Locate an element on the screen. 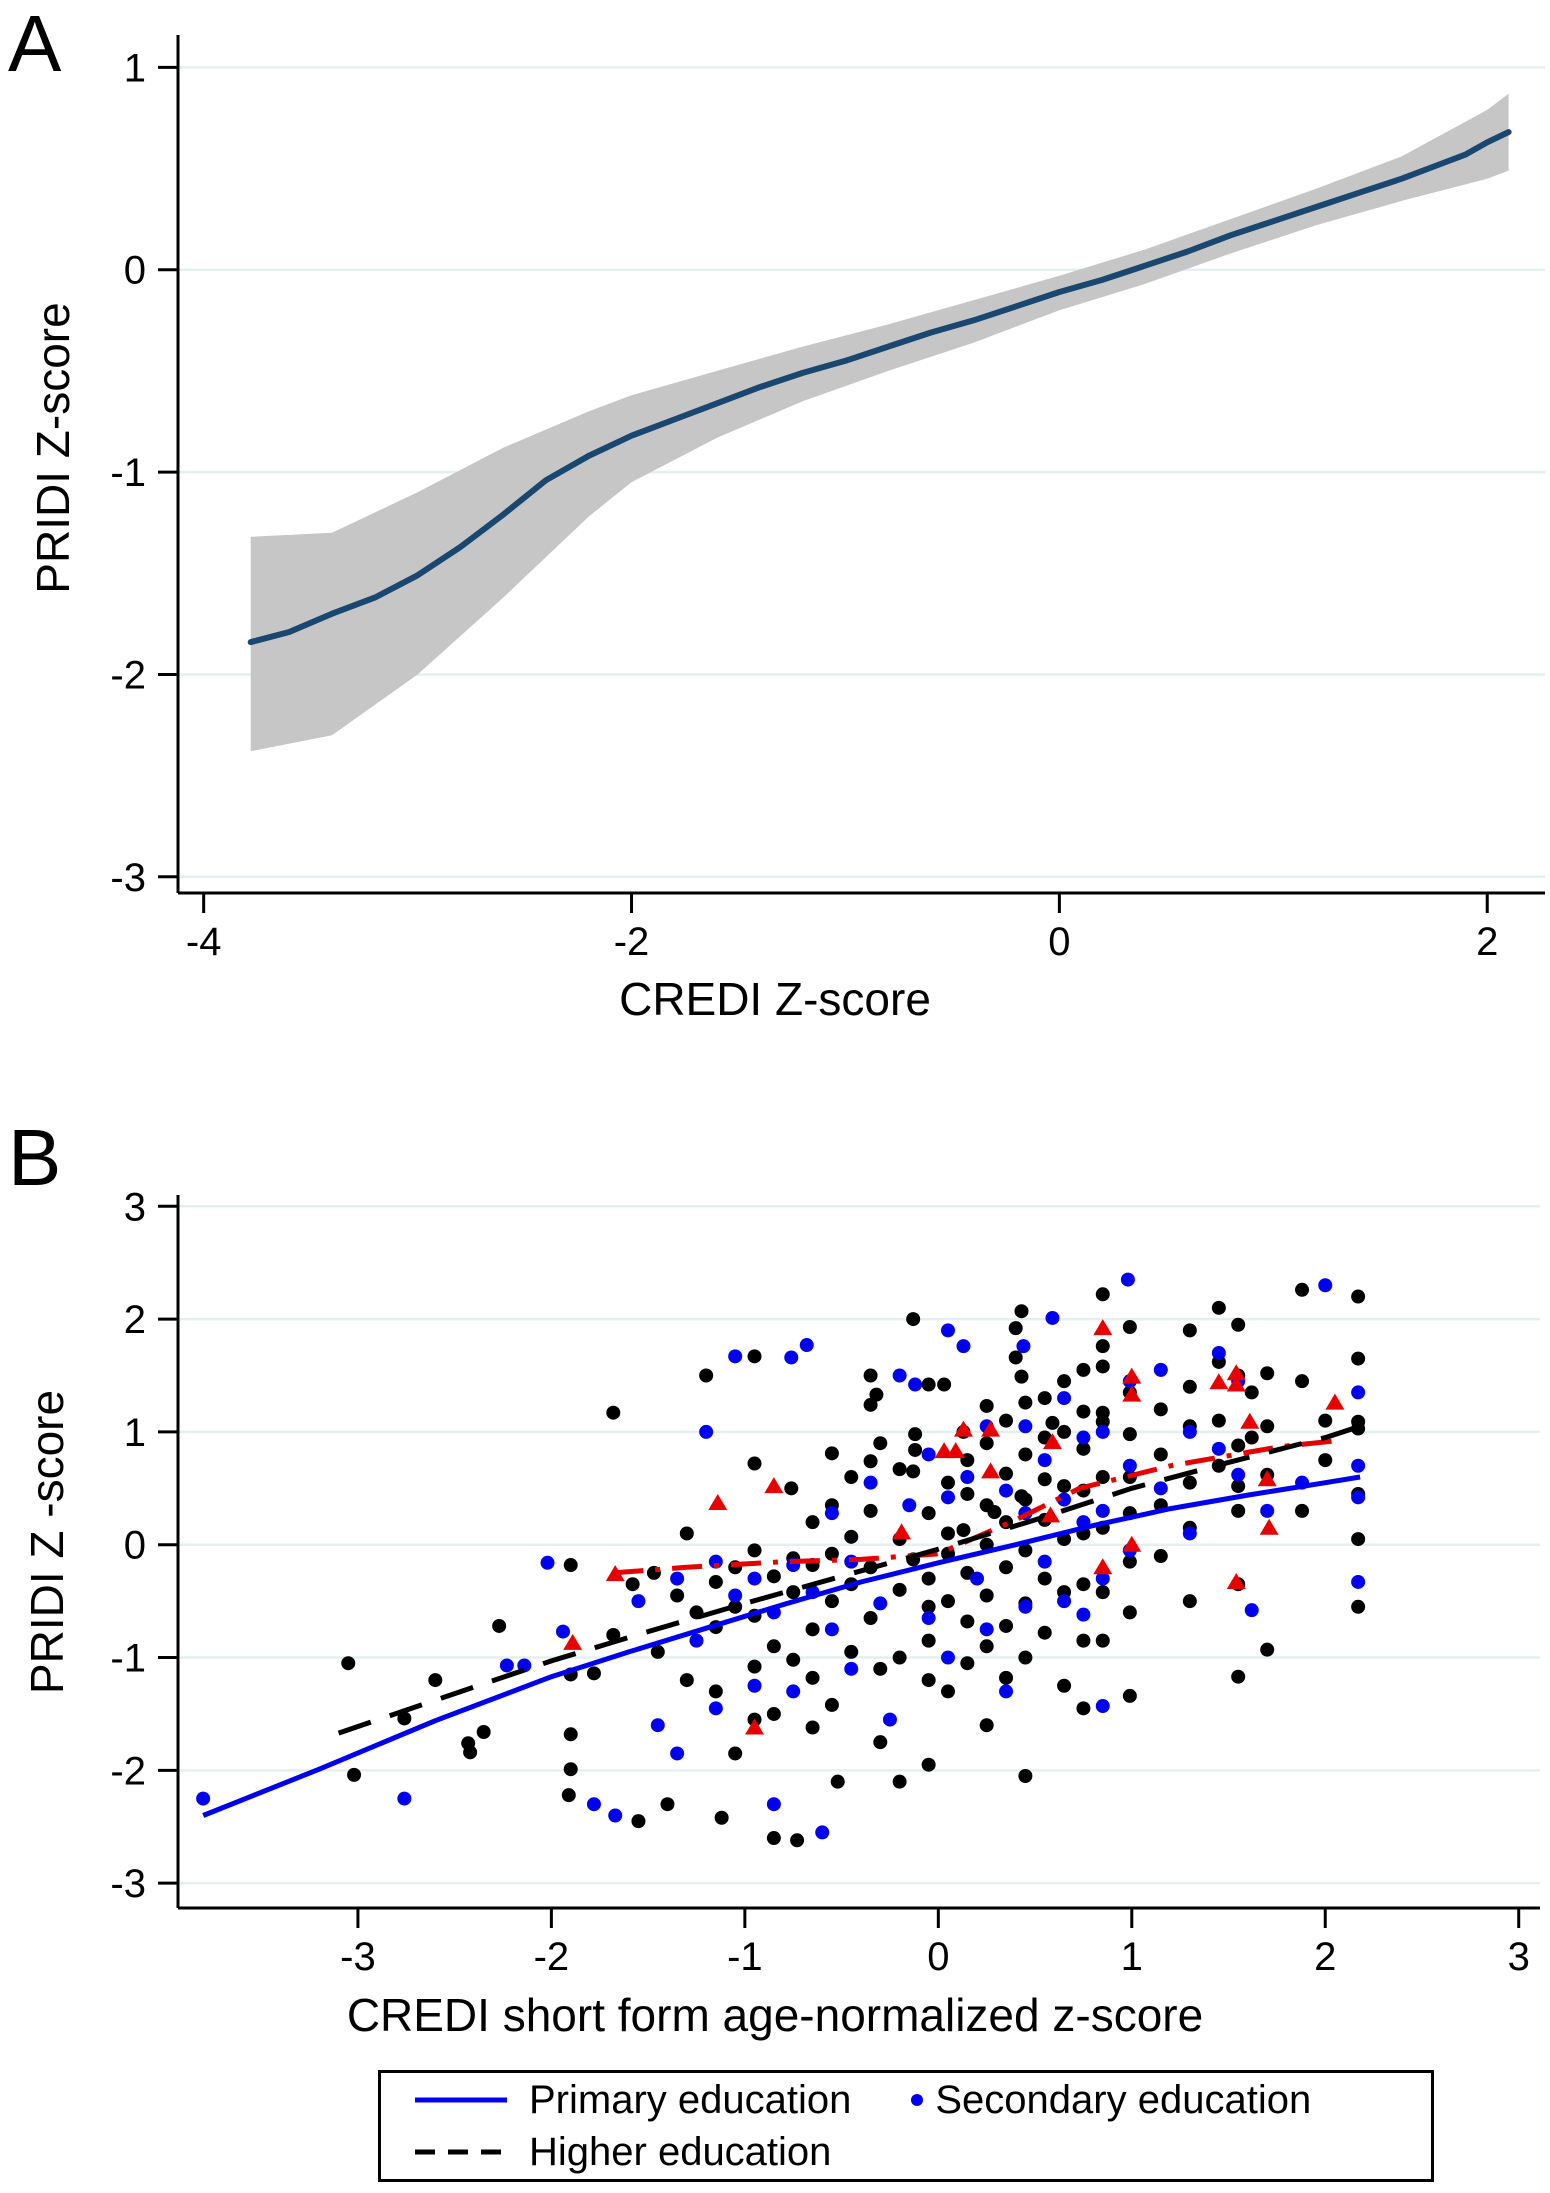  panel-b-fit-line-solid is located at coordinates (781, 1646).